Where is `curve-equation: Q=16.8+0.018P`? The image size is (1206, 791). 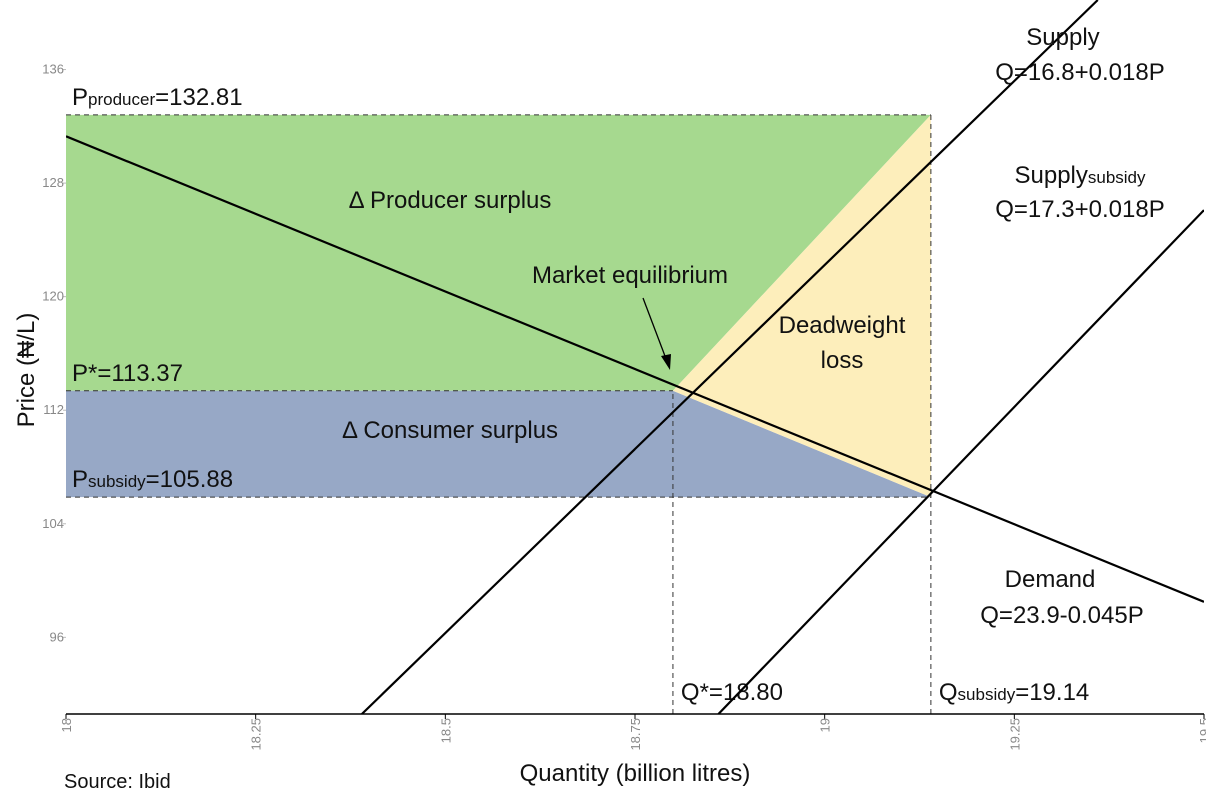
curve-equation: Q=16.8+0.018P is located at coordinates (1079, 72).